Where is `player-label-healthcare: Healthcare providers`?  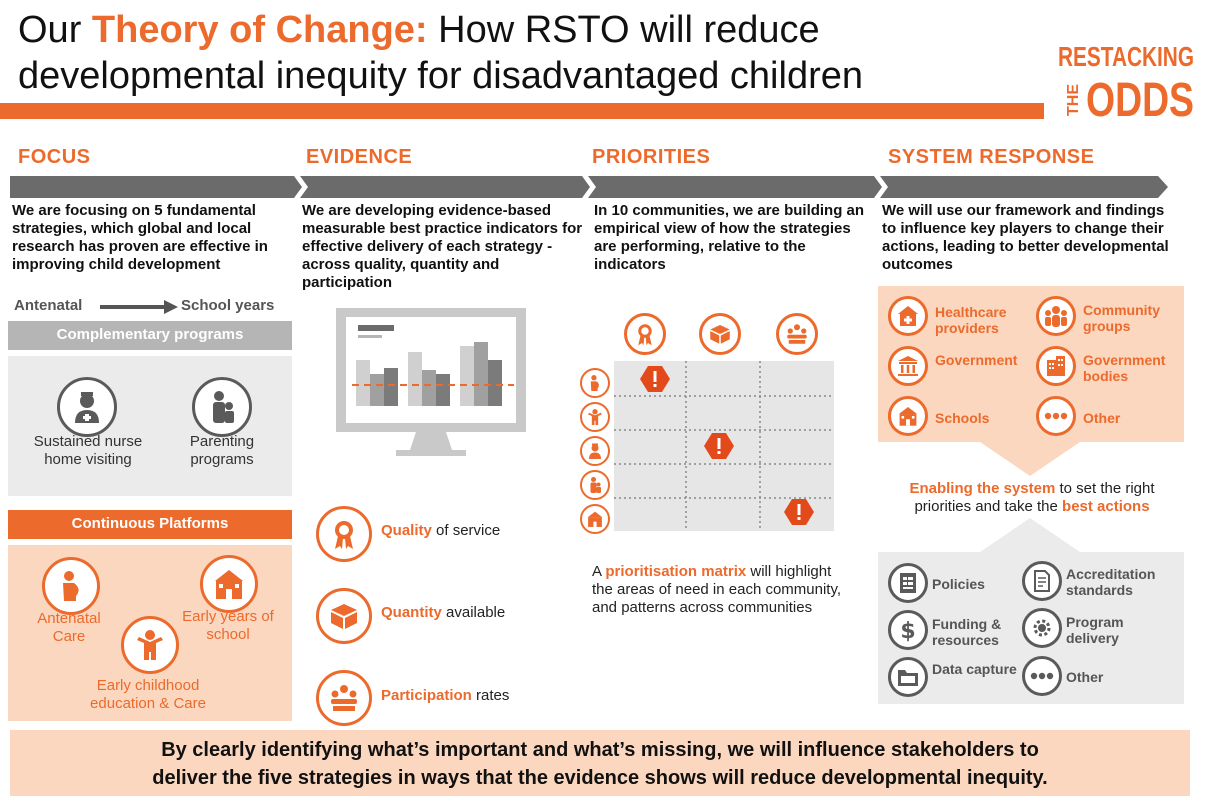
player-label-healthcare: Healthcare providers is located at coordinates (971, 320).